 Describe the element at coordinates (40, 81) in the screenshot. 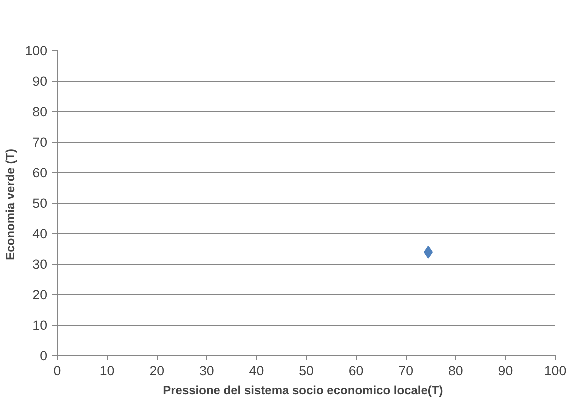

I see `y-tick-label: 90` at that location.